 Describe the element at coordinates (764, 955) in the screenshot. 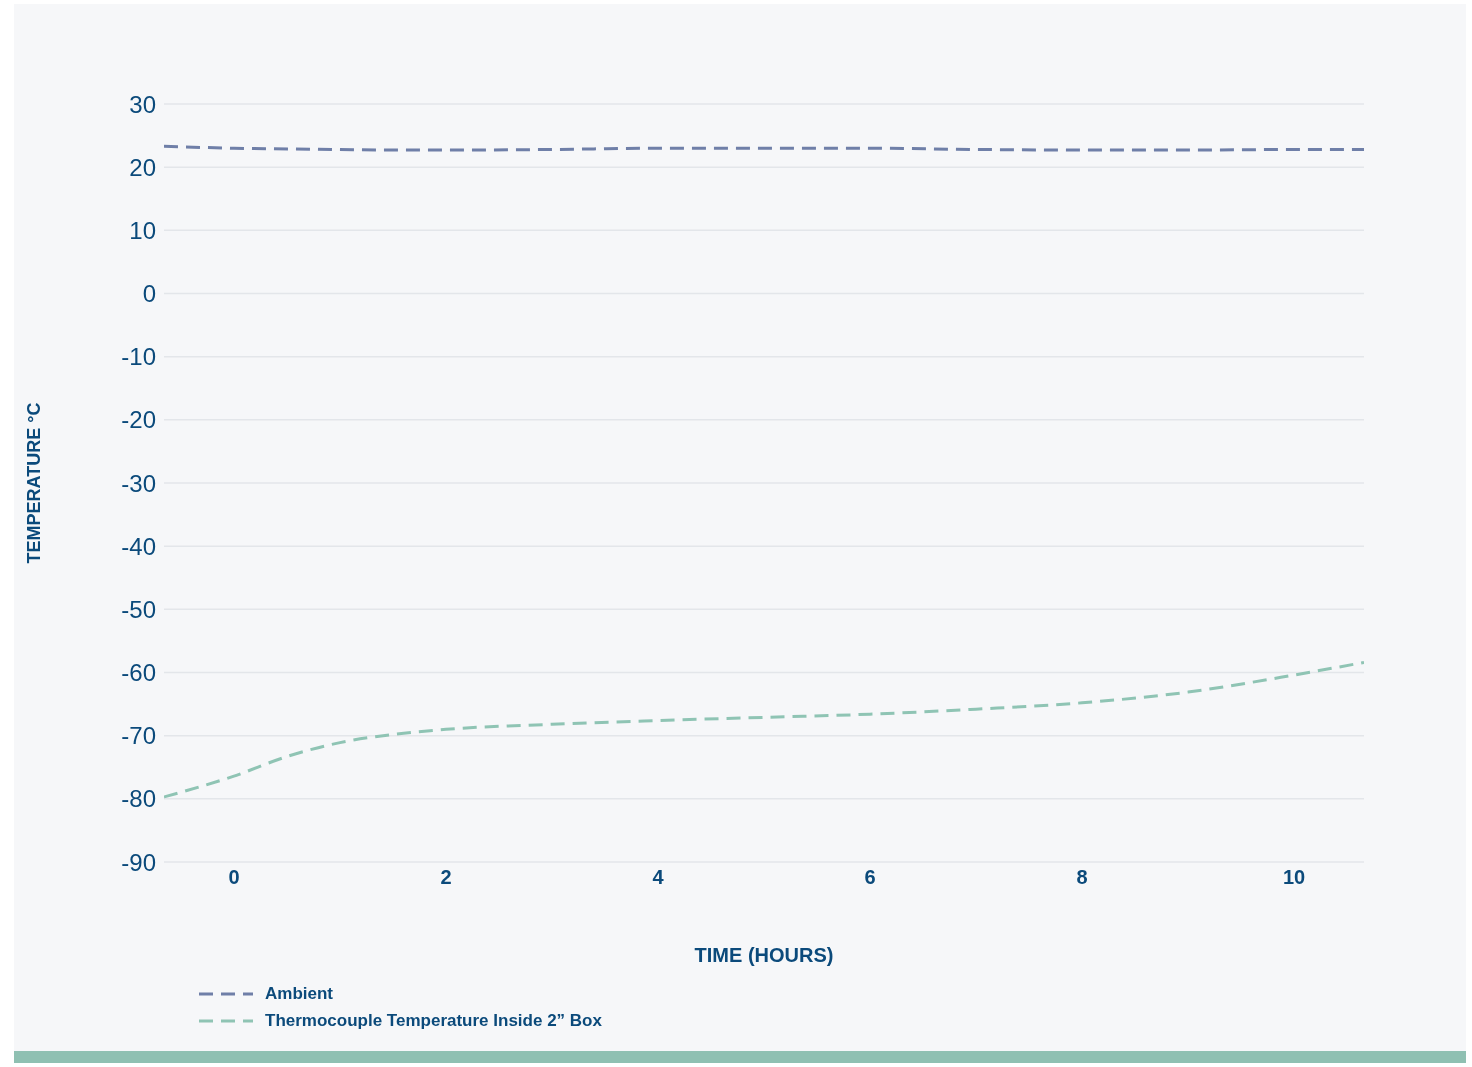

I see `x-axis-title: TIME (HOURS)` at that location.